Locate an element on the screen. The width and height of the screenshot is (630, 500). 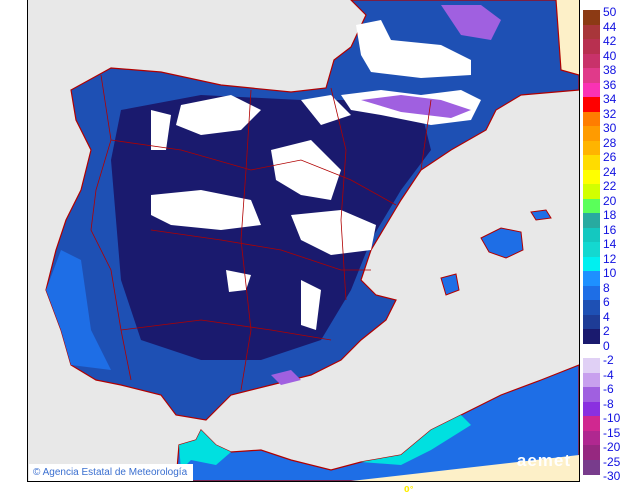
legend-label: 44 is located at coordinates (610, 26).